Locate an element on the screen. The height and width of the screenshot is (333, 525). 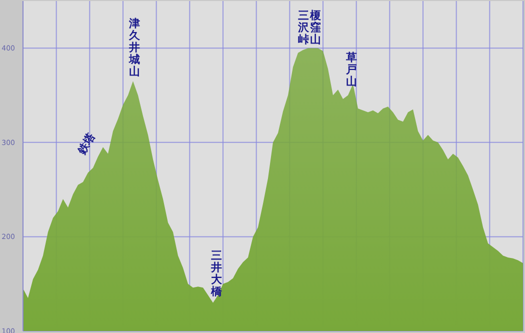
annotation: 三沢峠 is located at coordinates (303, 27).